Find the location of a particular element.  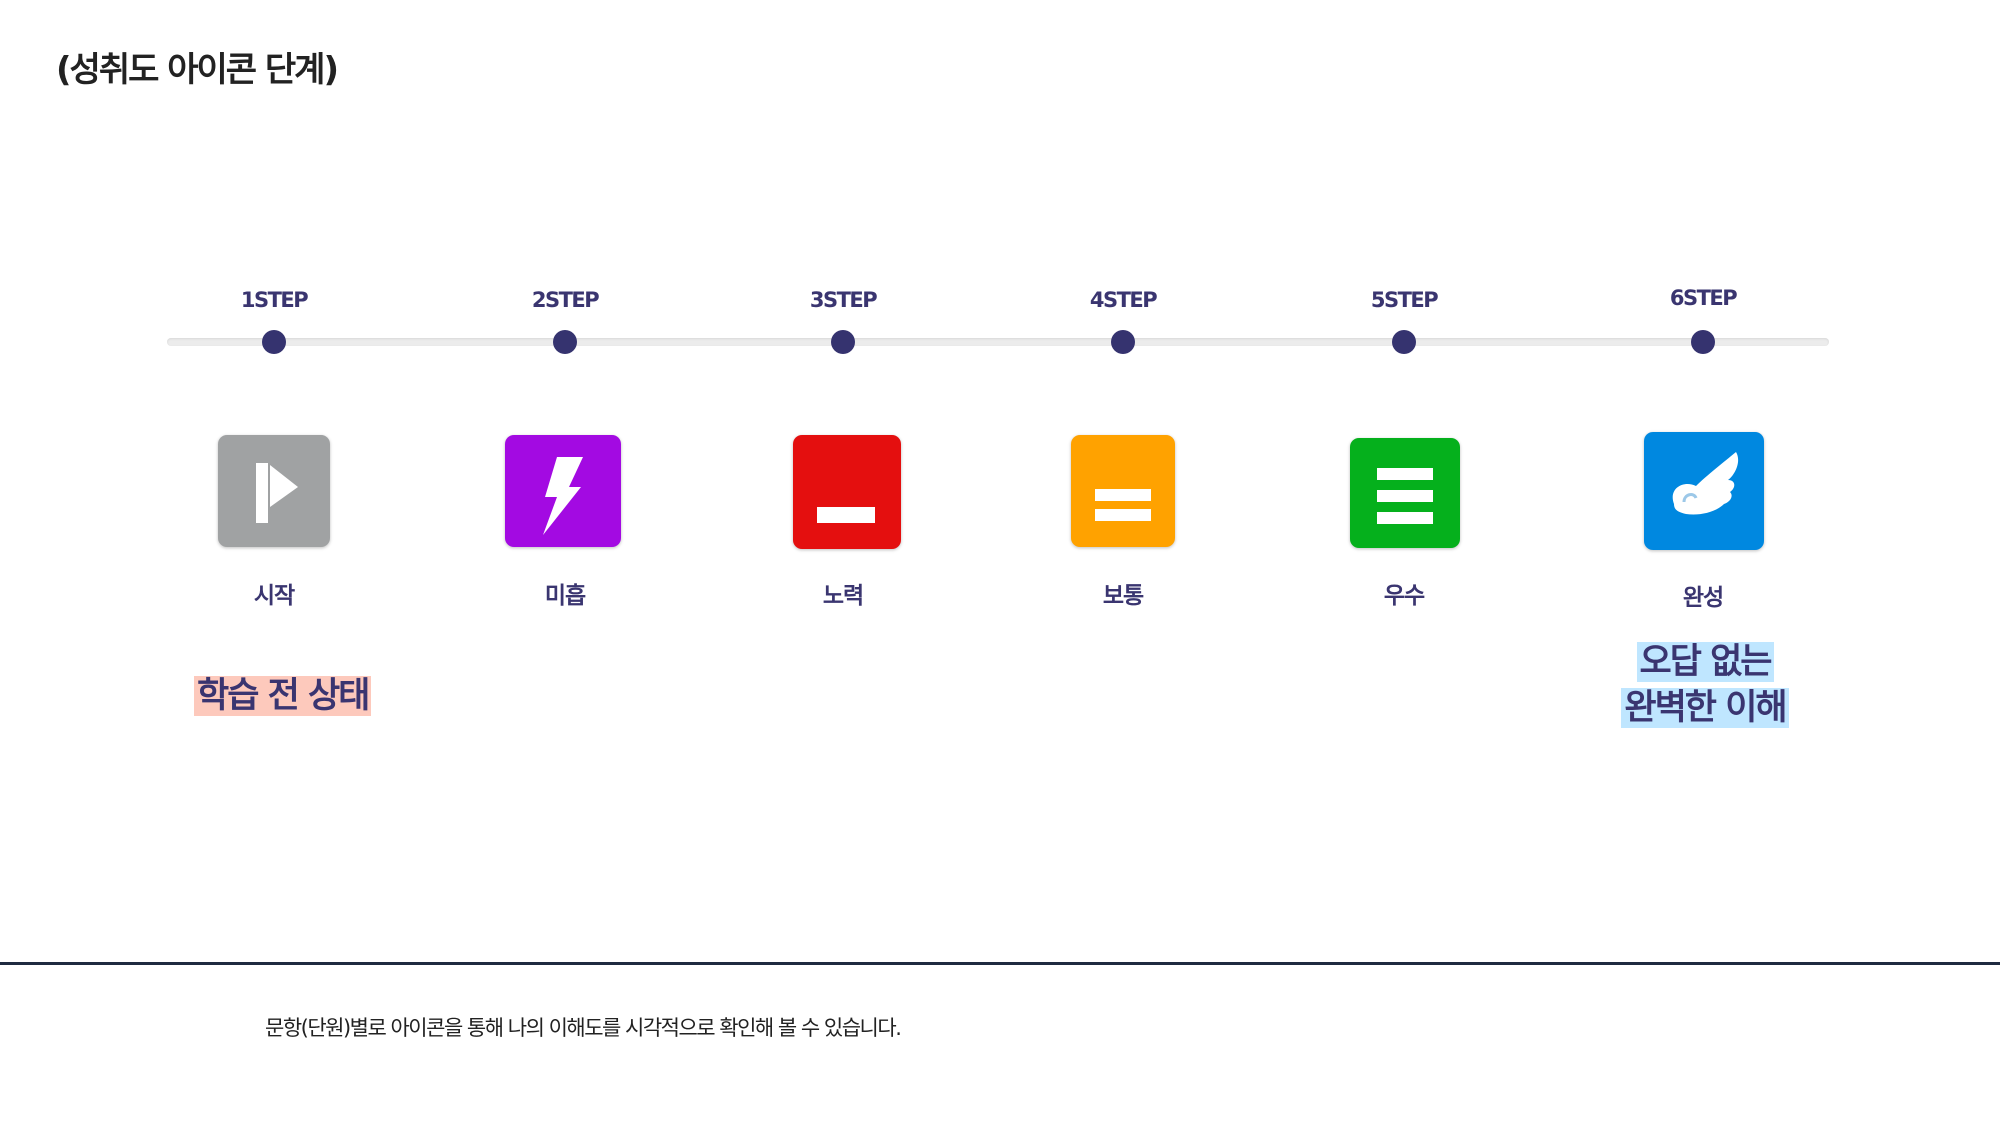

triple-bar-icon is located at coordinates (1405, 493).